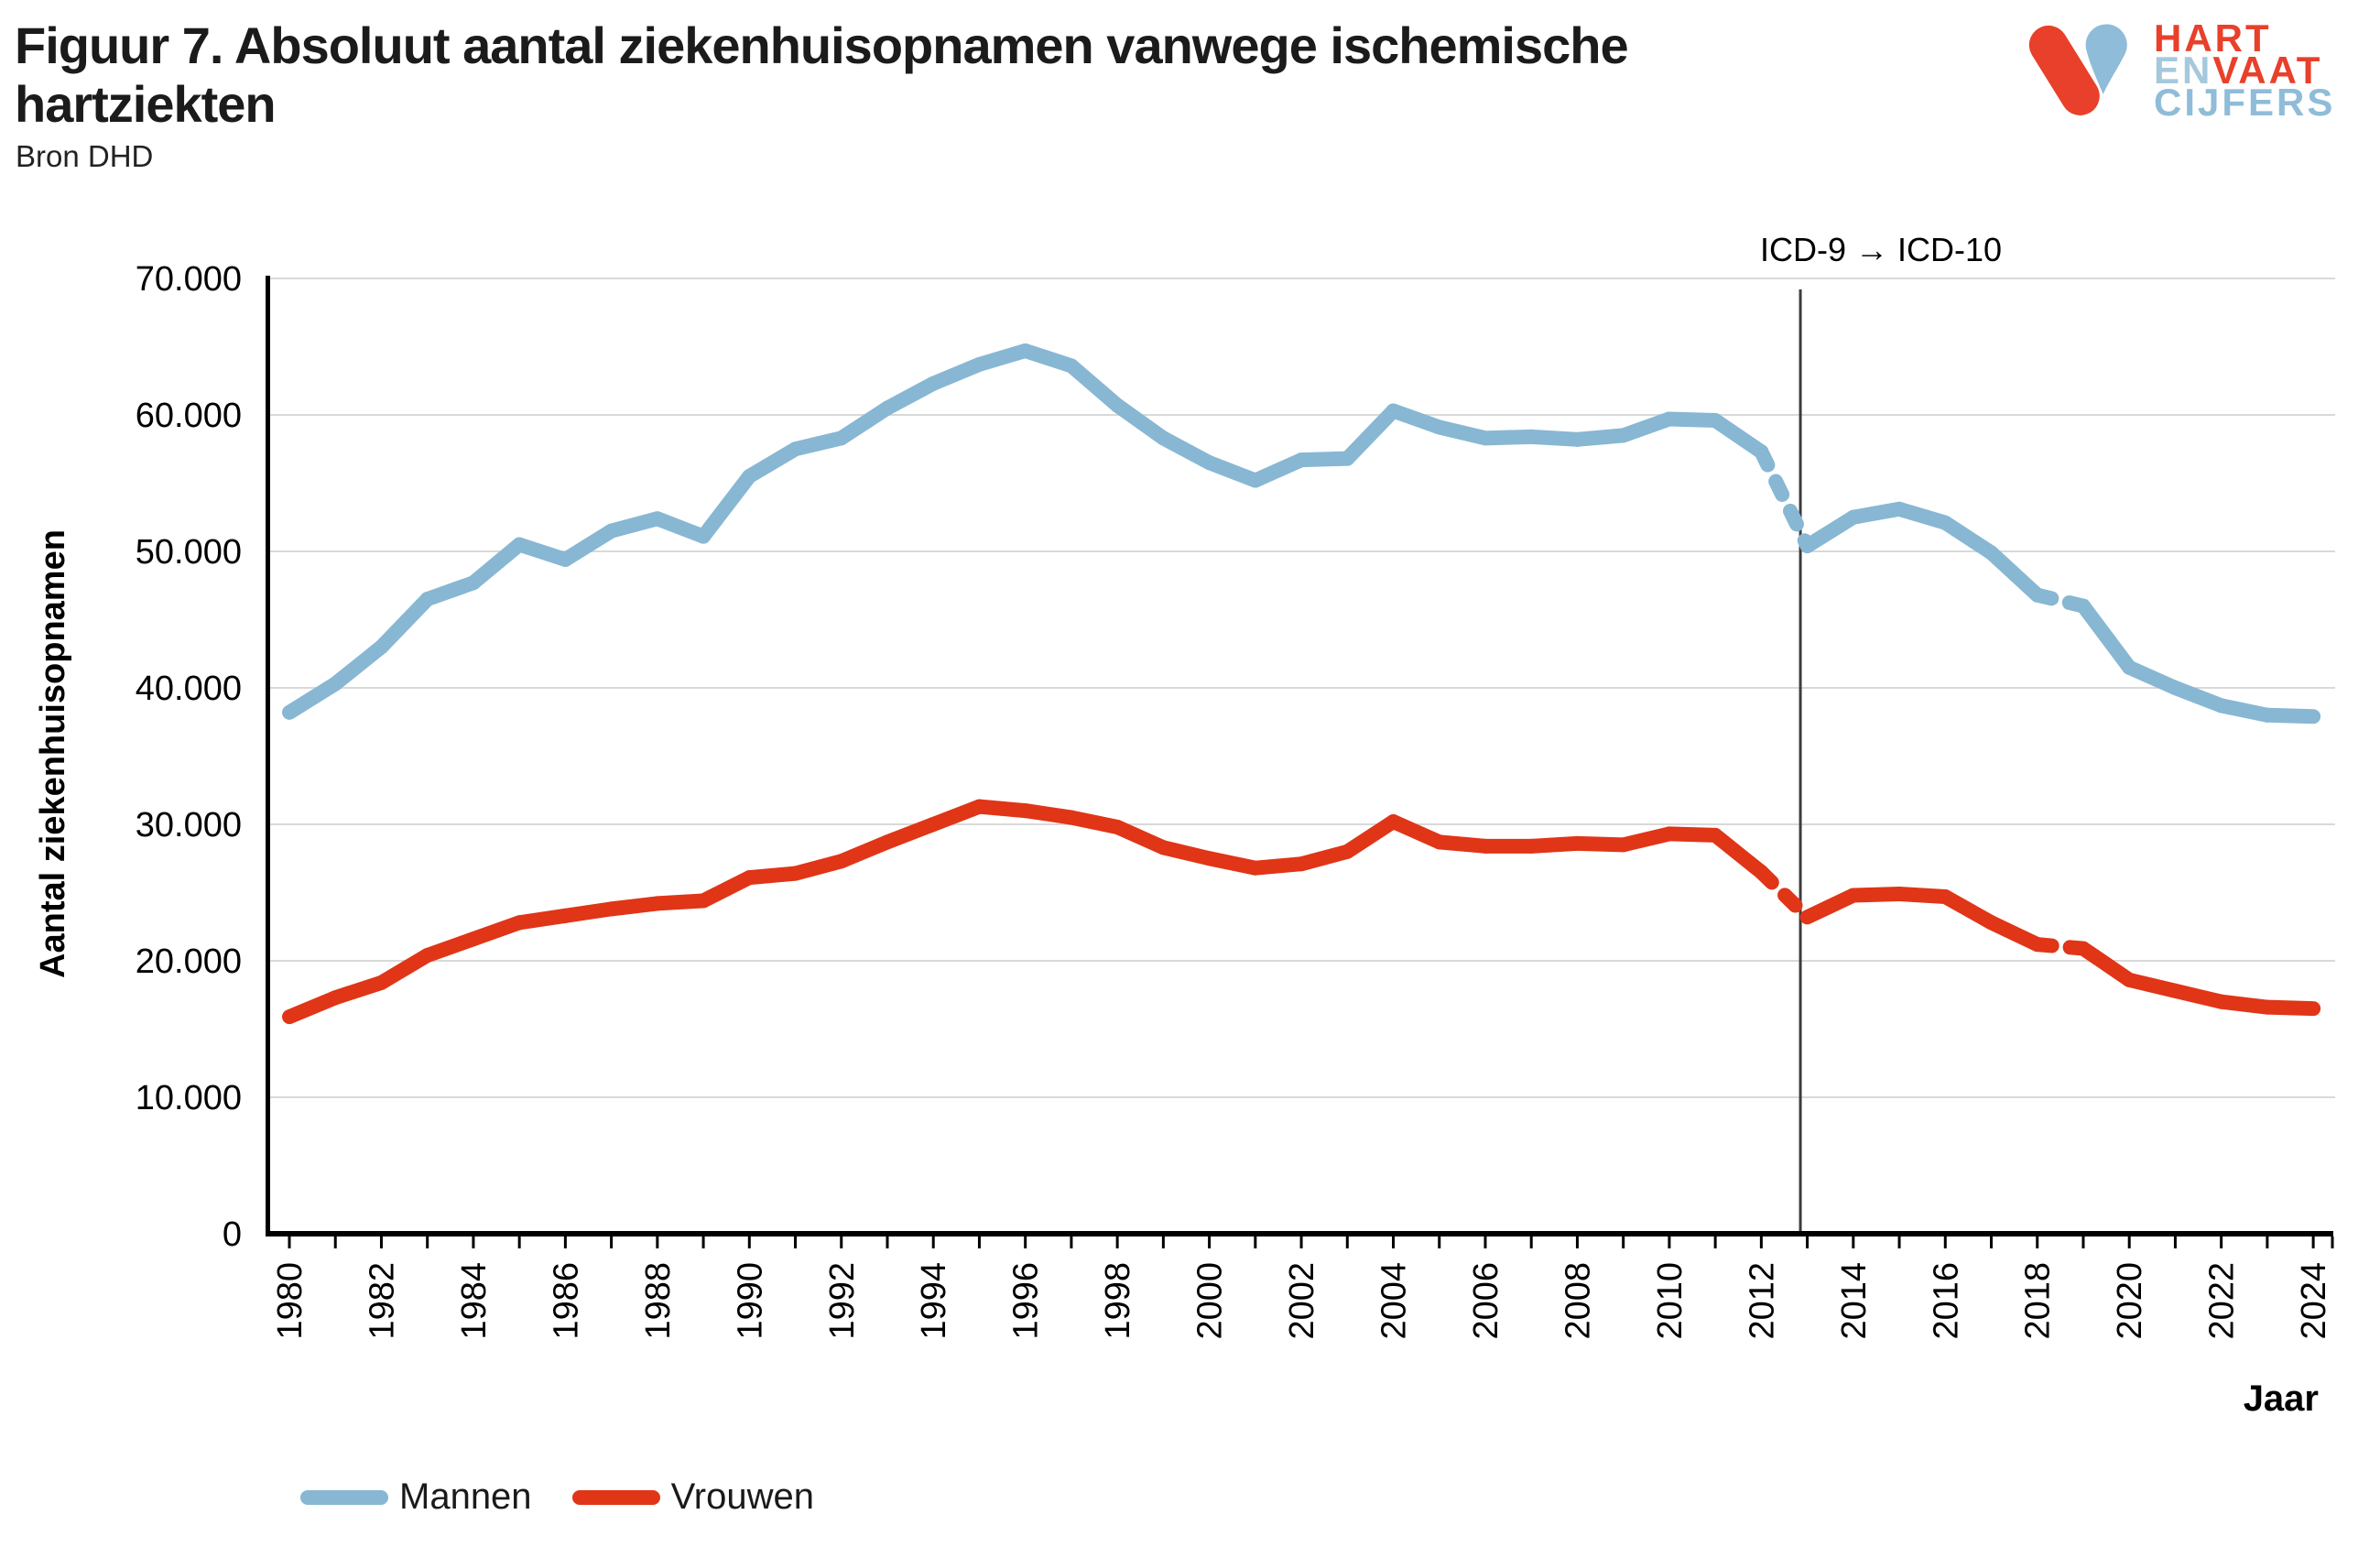  I want to click on svg-text: 40.000, so click(189, 689).